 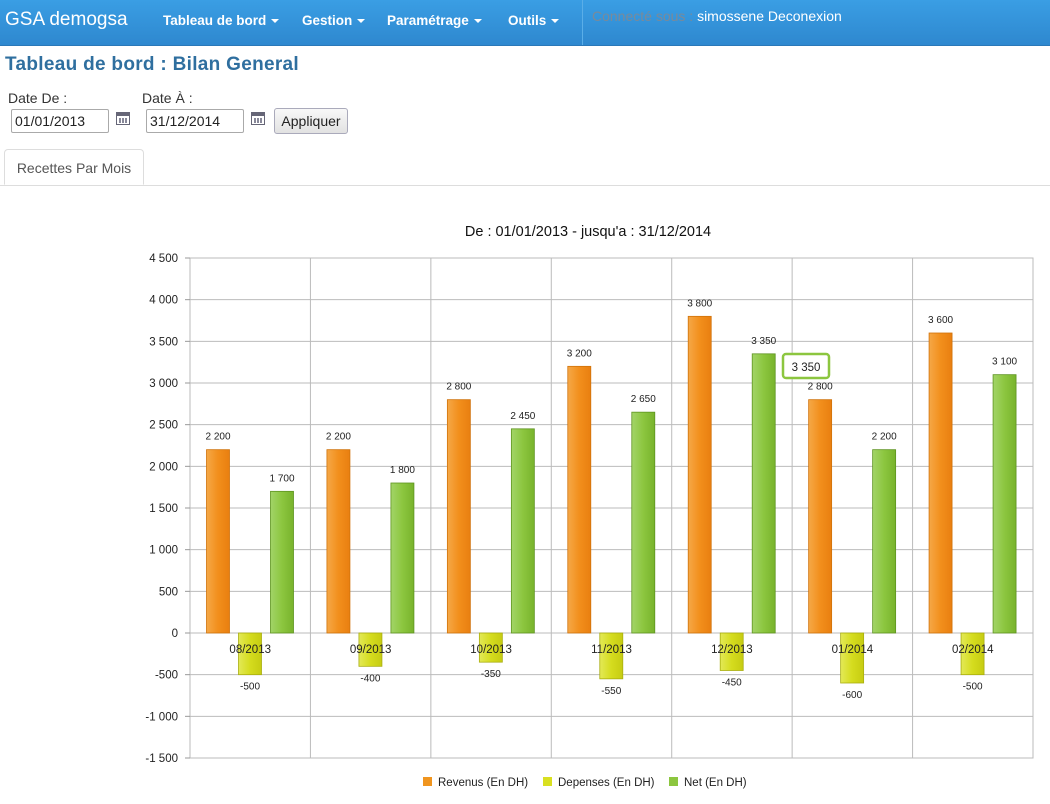 What do you see at coordinates (491, 674) in the screenshot?
I see `data-label: -350` at bounding box center [491, 674].